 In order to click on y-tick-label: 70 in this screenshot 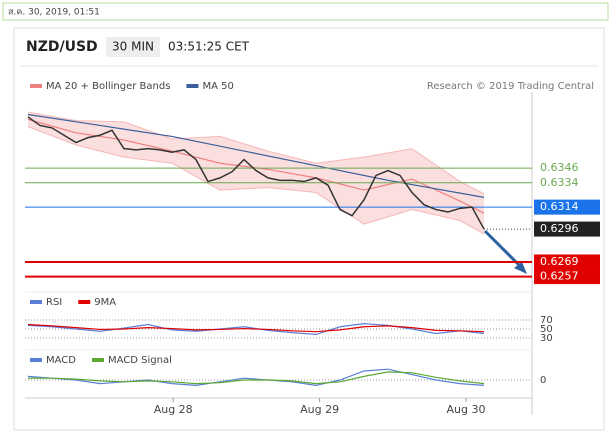, I will do `click(546, 320)`.